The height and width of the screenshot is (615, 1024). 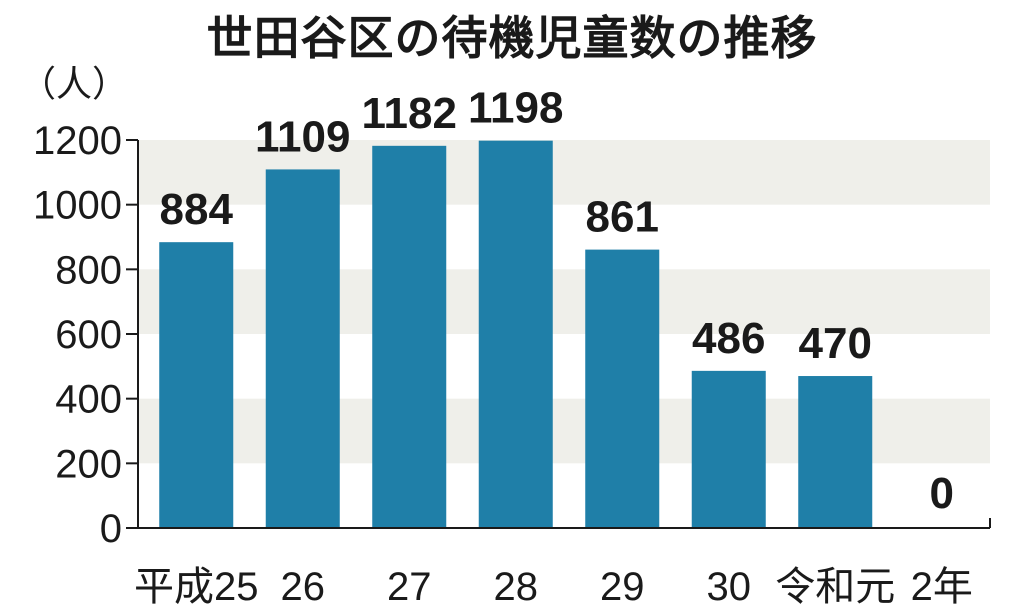 I want to click on value-label: 470, so click(x=835, y=343).